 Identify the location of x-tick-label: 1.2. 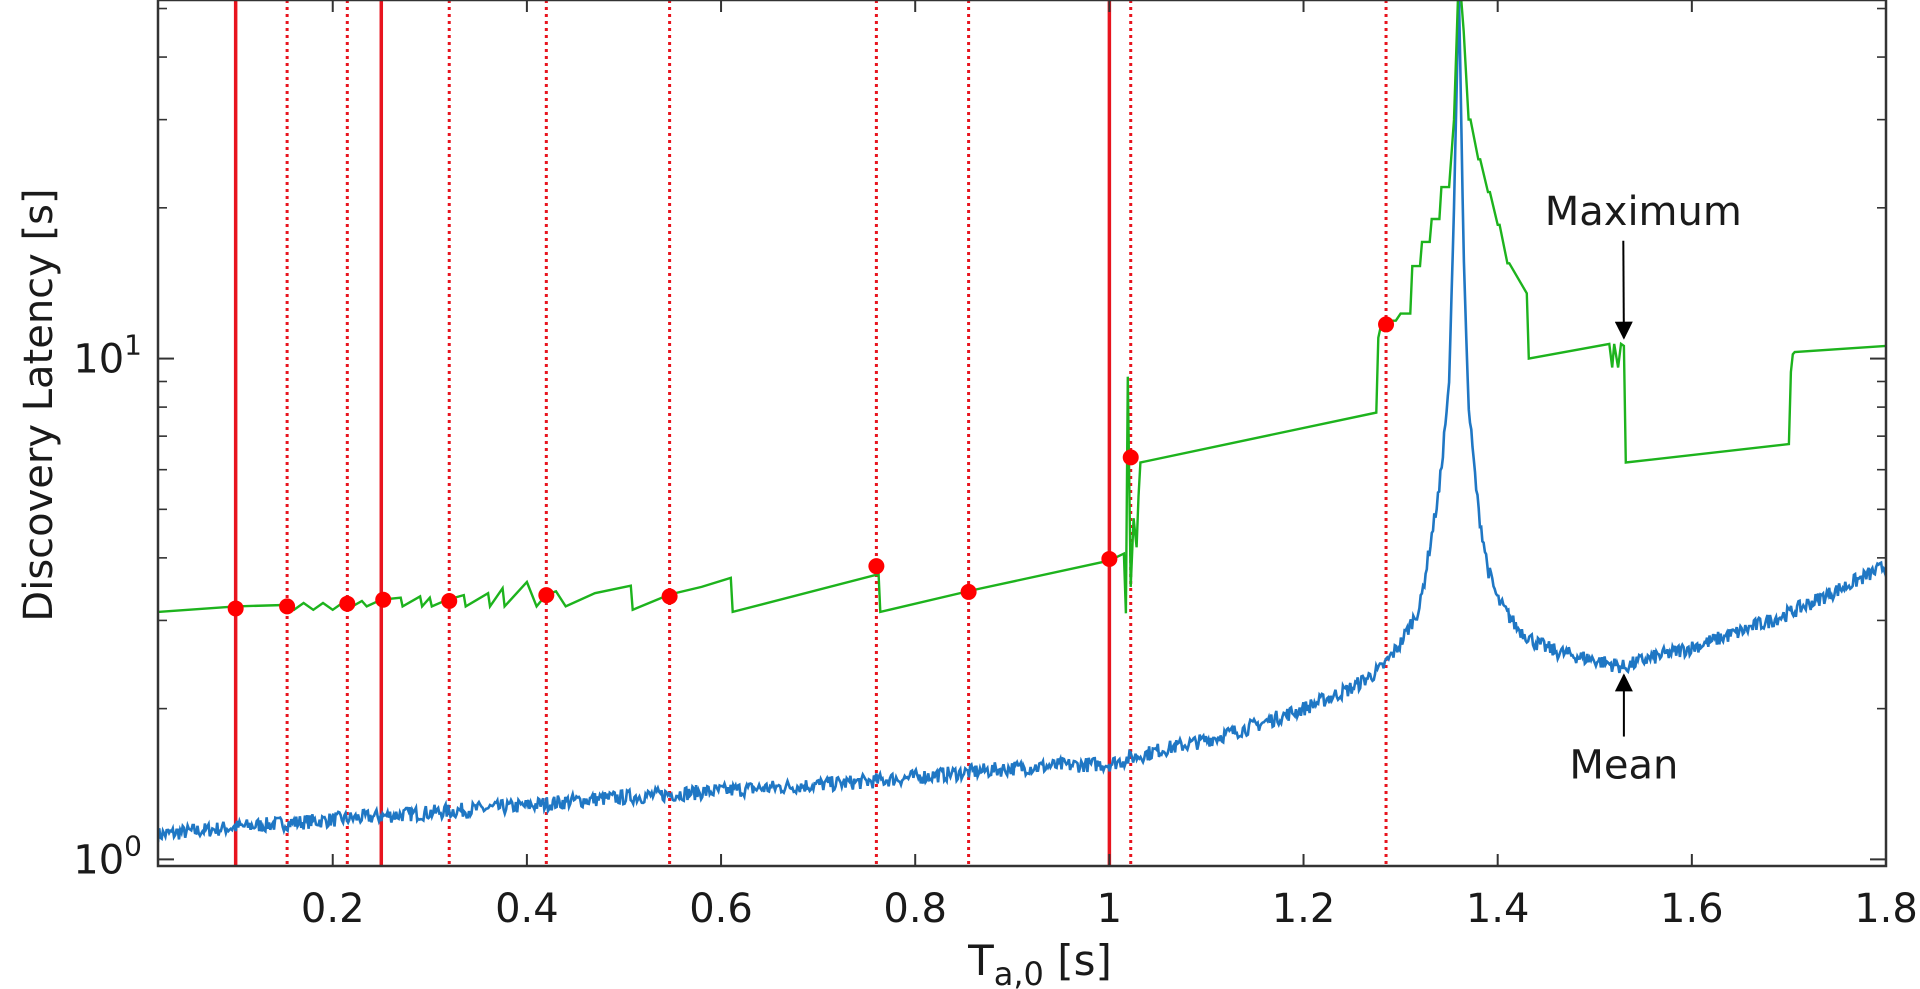
(1304, 909).